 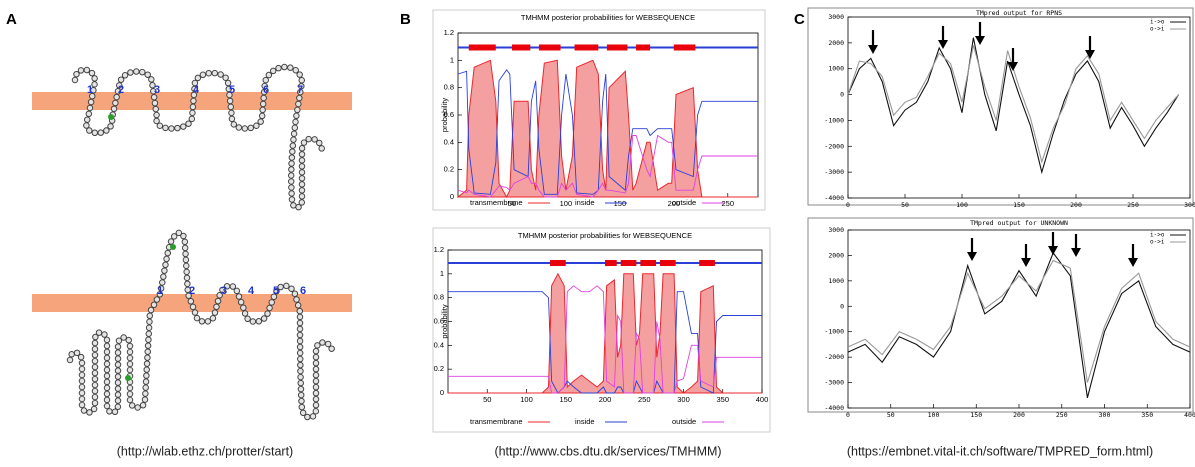 I want to click on helix-number: 4, so click(x=251, y=291).